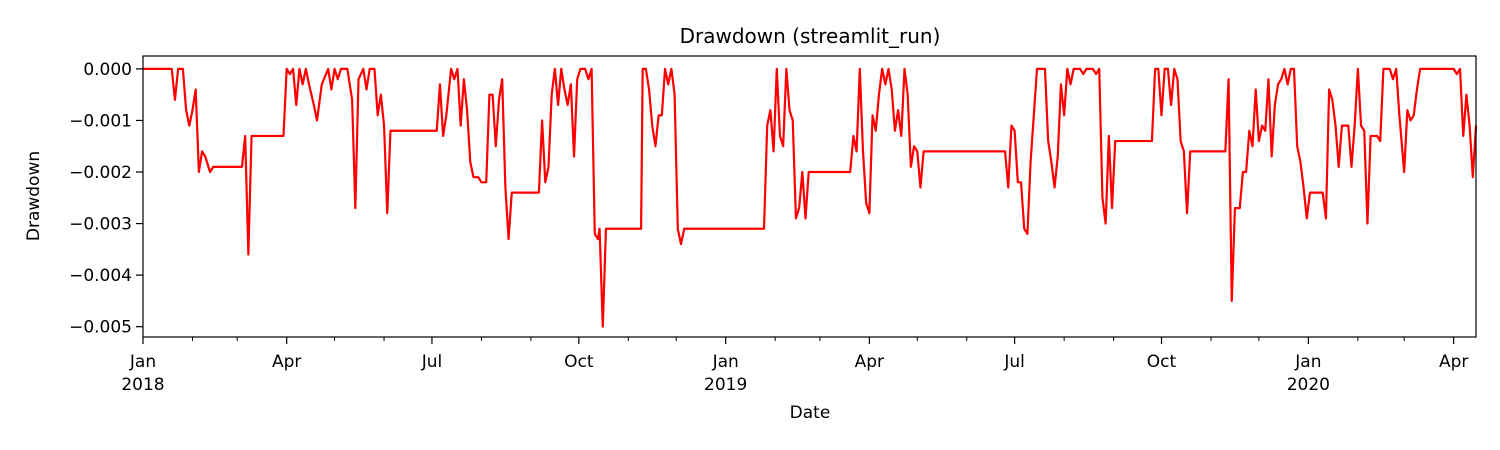 The width and height of the screenshot is (1500, 450). Describe the element at coordinates (810, 36) in the screenshot. I see `chart-title: Drawdown (streamlit_run)` at that location.